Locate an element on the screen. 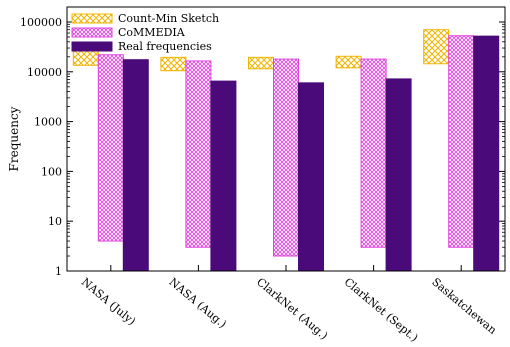 The height and width of the screenshot is (347, 510). y-axis-label: Frequency is located at coordinates (14, 138).